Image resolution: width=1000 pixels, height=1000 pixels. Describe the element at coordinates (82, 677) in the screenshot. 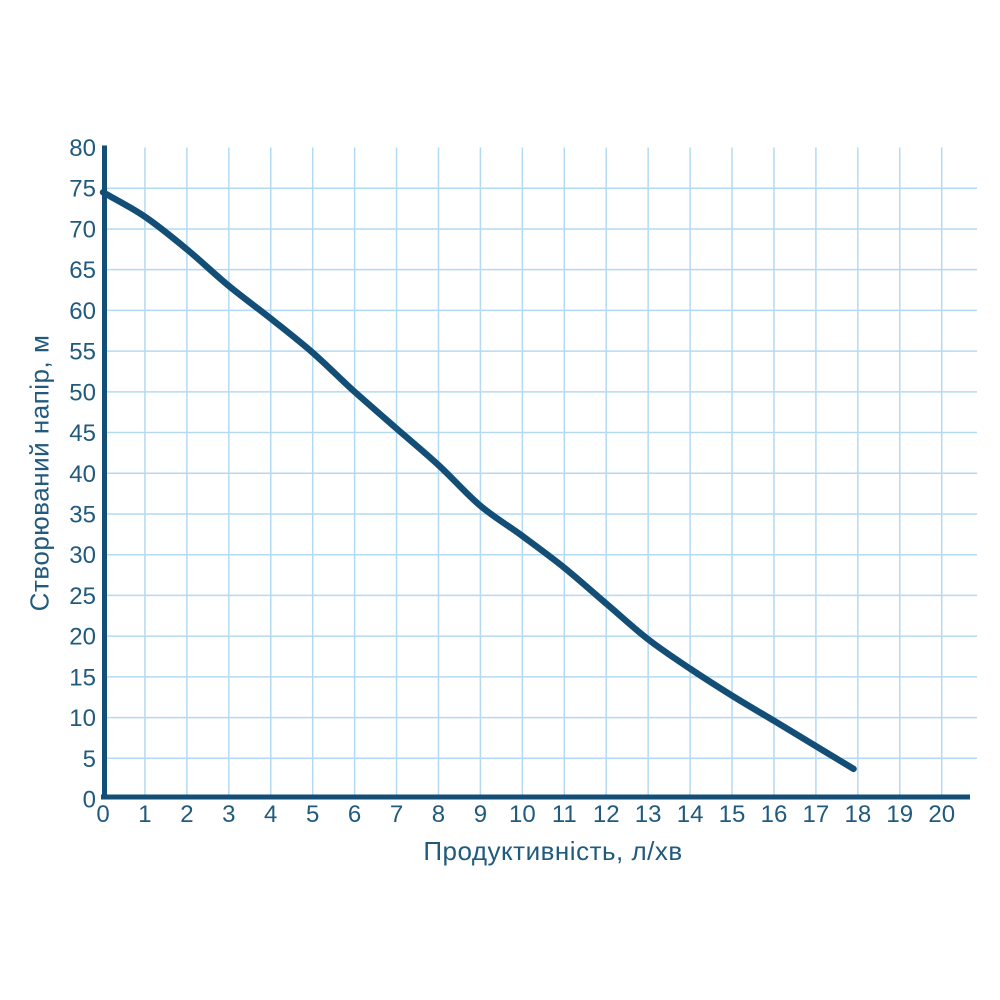

I see `y-tick-label: 15` at that location.